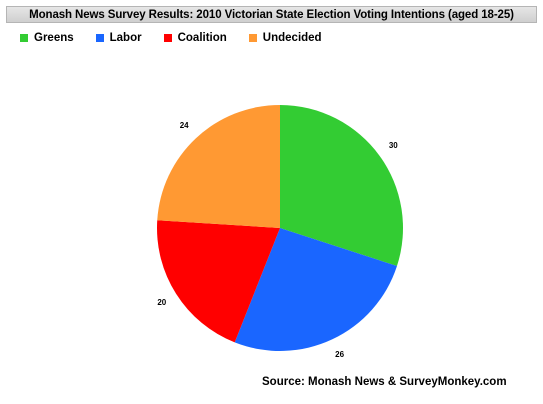 The width and height of the screenshot is (543, 404). Describe the element at coordinates (252, 38) in the screenshot. I see `legend-swatch-undecided` at that location.